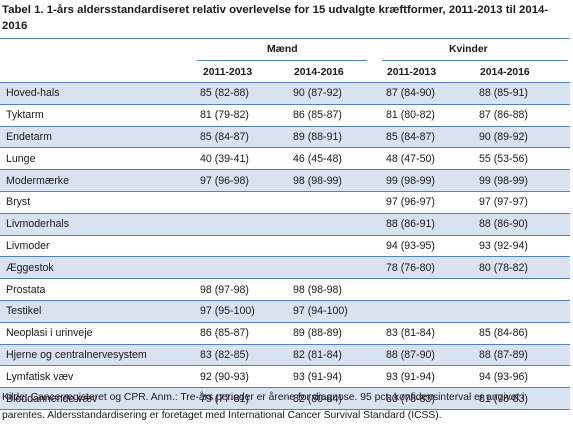 This screenshot has height=426, width=573. I want to click on cancer-type-cell: Livmoderhals, so click(100, 224).